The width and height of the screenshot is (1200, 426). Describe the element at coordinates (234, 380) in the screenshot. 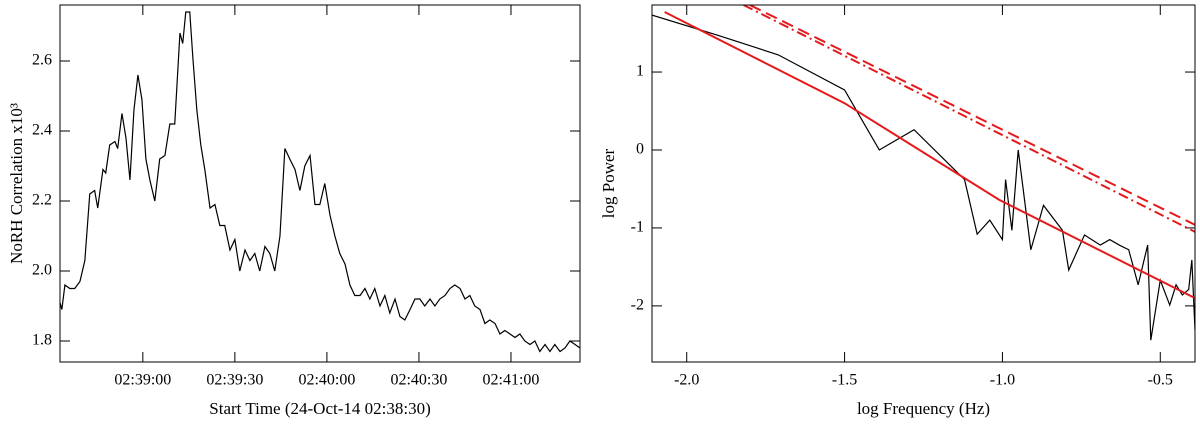

I see `x-tick-label: 02:39:30` at that location.